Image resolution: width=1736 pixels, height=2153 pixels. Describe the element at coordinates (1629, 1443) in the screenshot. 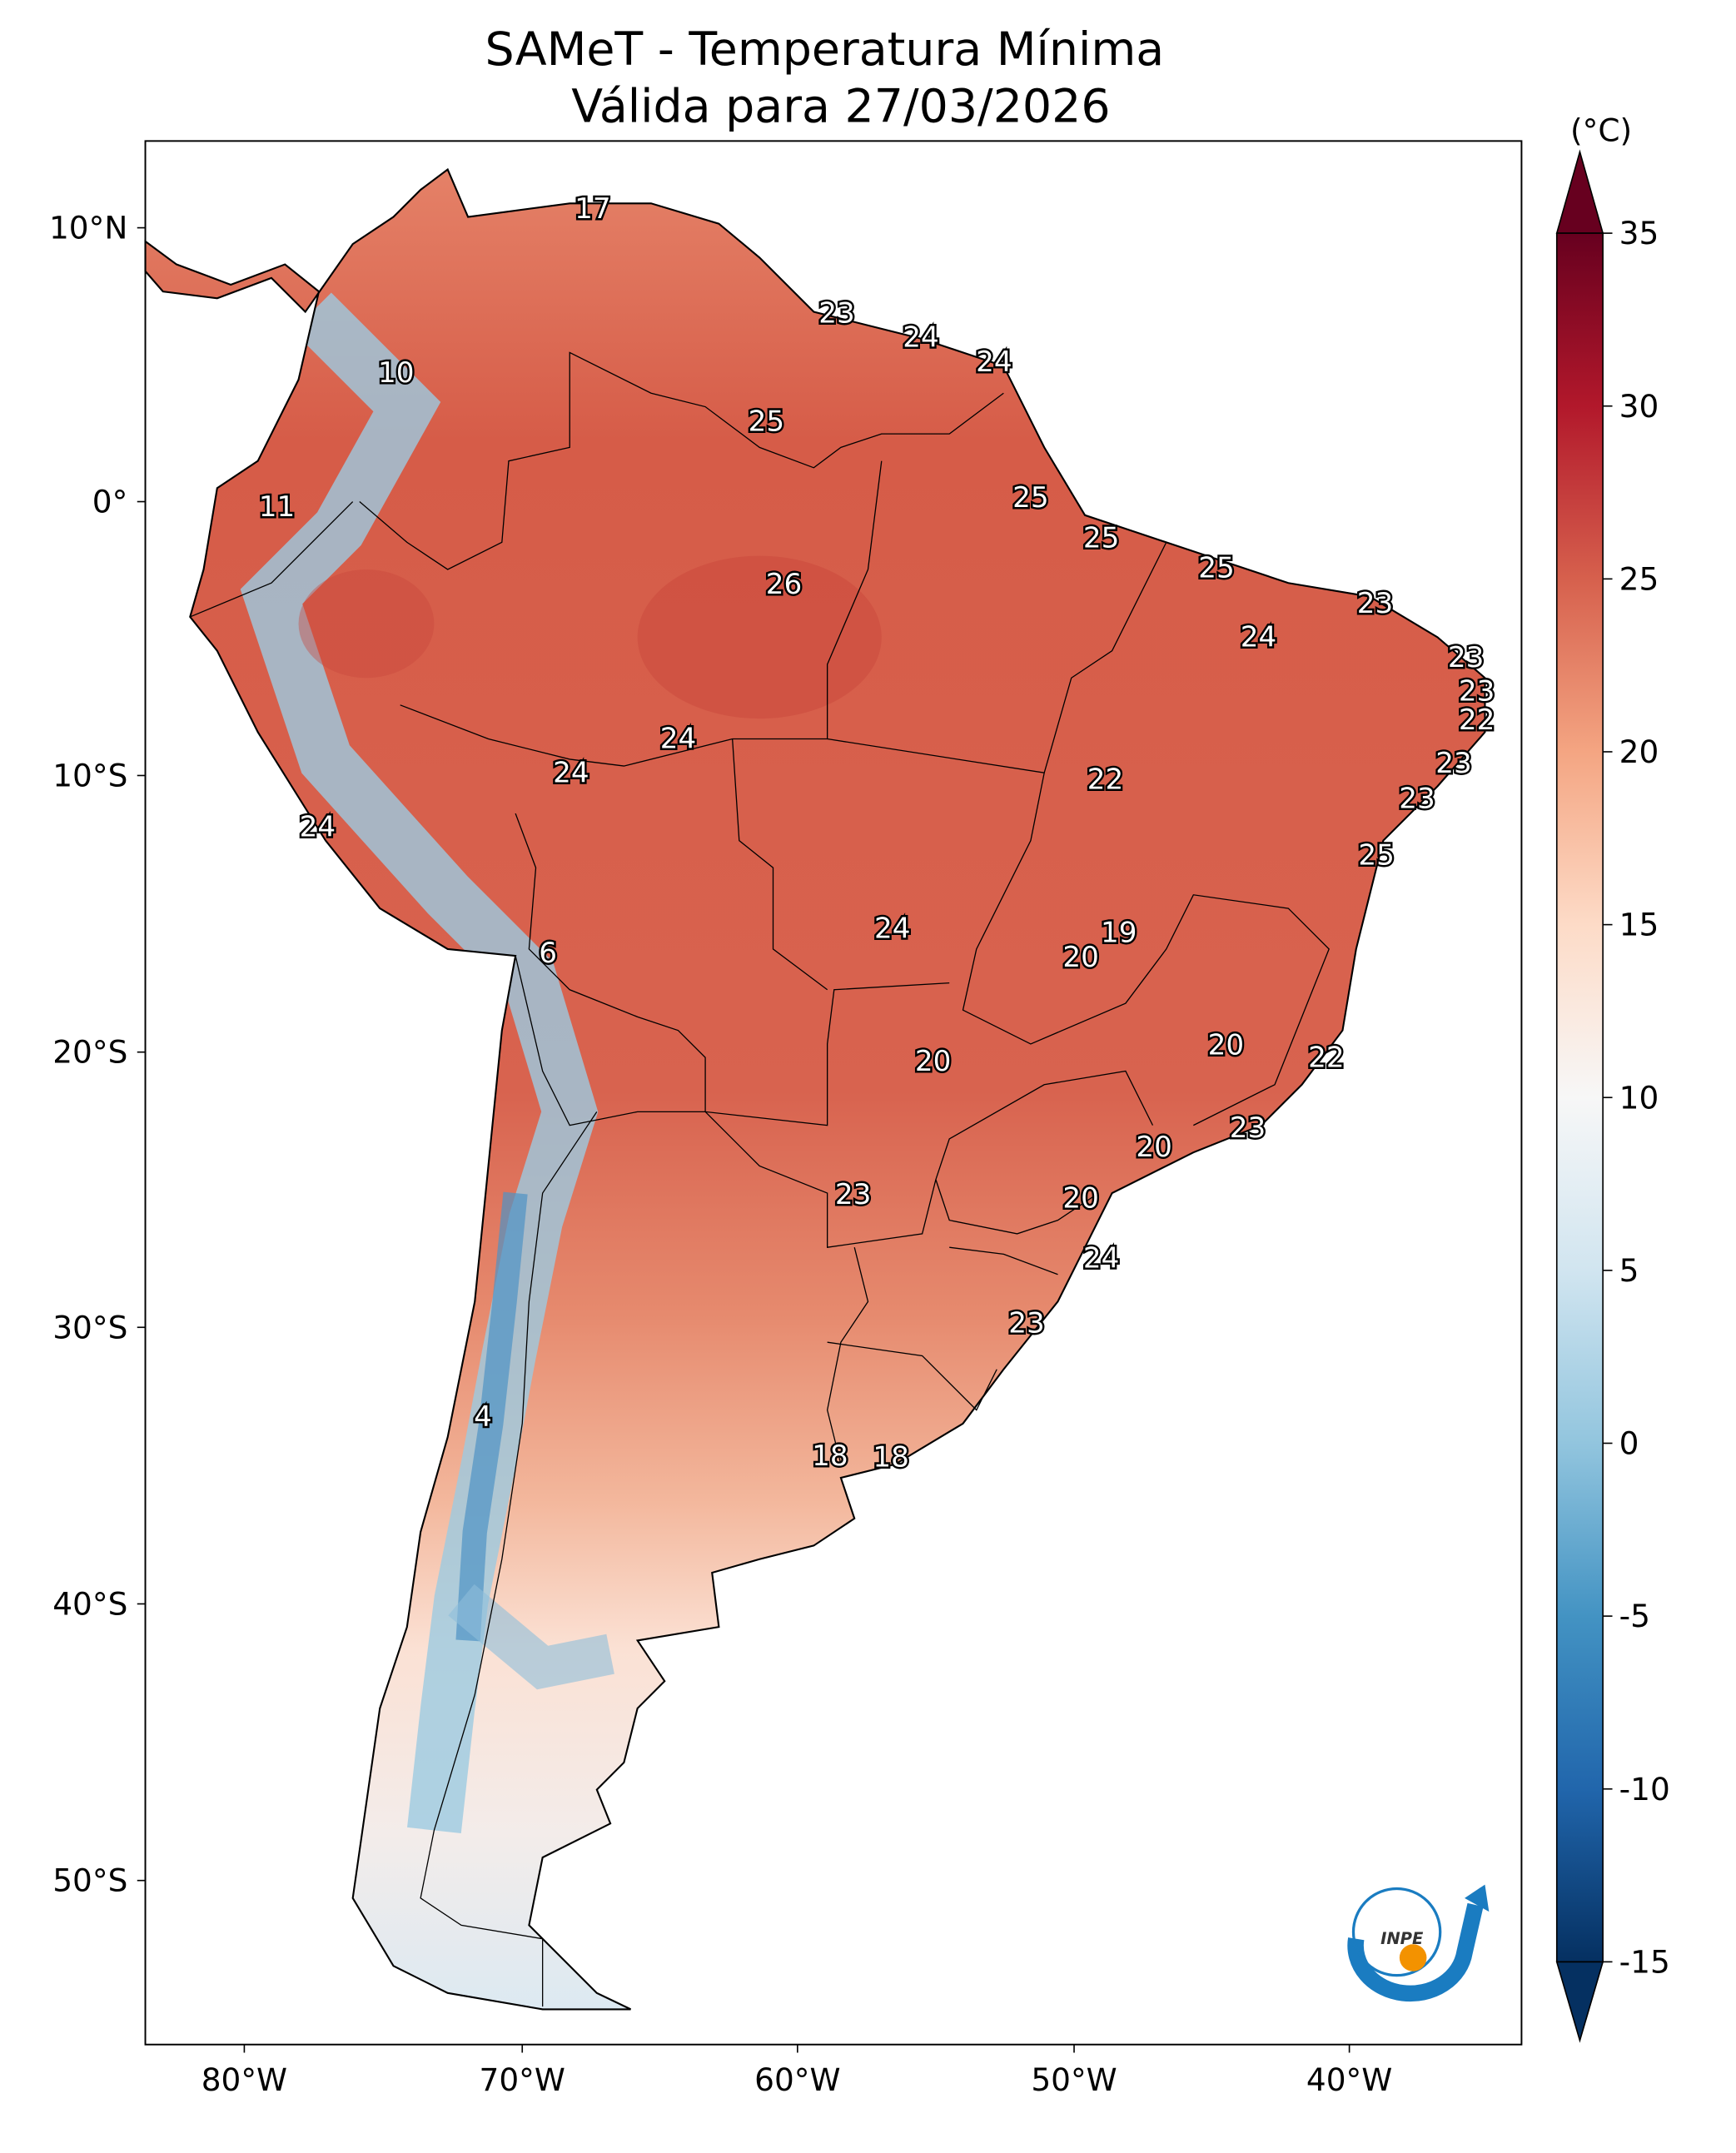

I see `colorbar-tick-label: 0` at that location.